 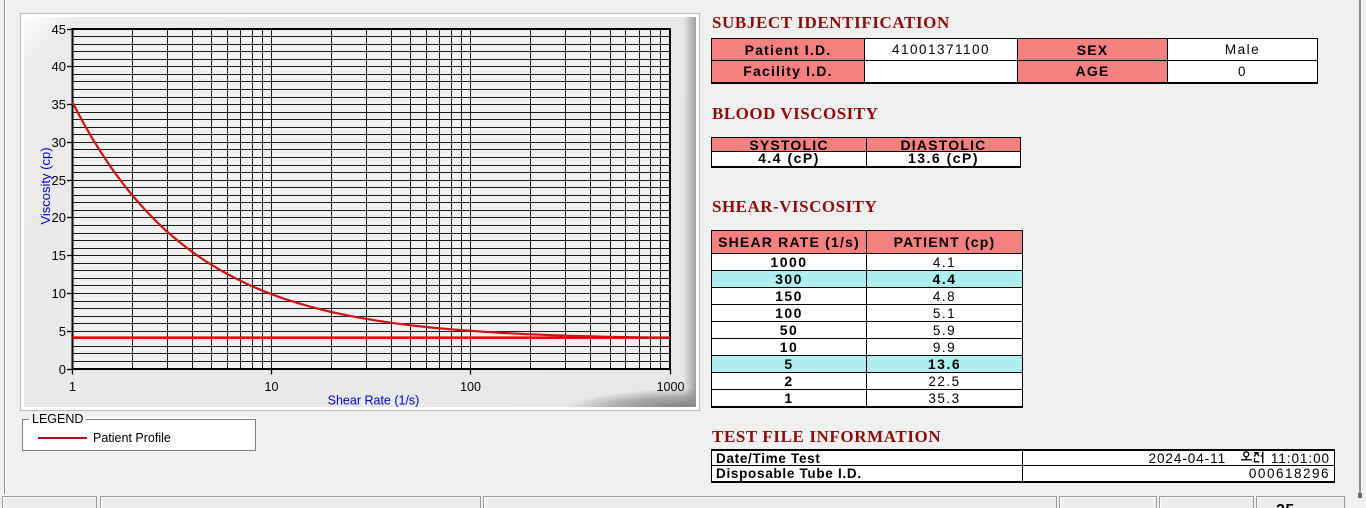 What do you see at coordinates (671, 387) in the screenshot?
I see `svg-text: 1000` at bounding box center [671, 387].